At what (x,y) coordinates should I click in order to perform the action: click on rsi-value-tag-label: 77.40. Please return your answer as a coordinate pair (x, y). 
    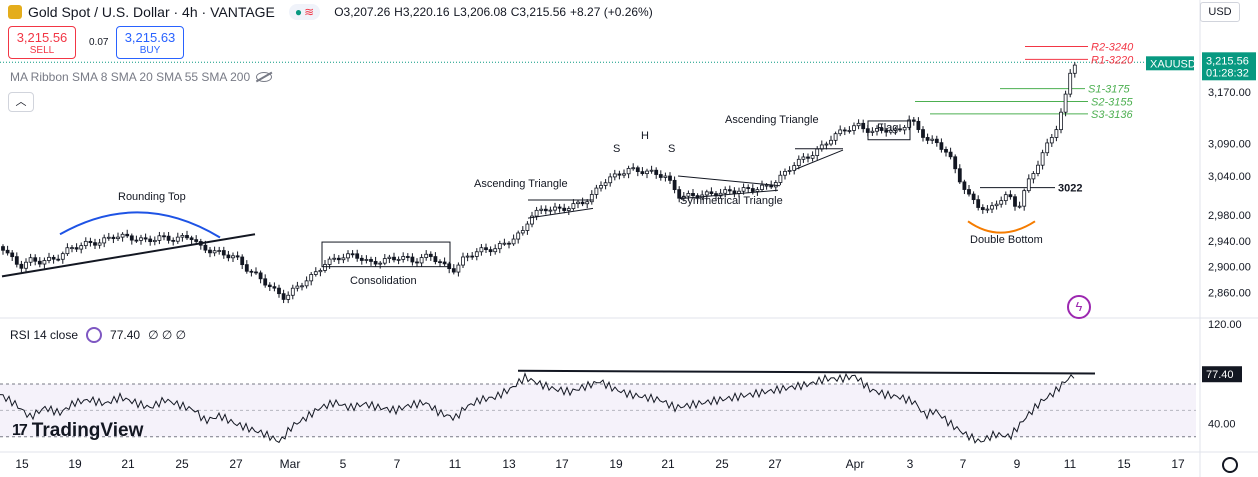
    Looking at the image, I should click on (1220, 375).